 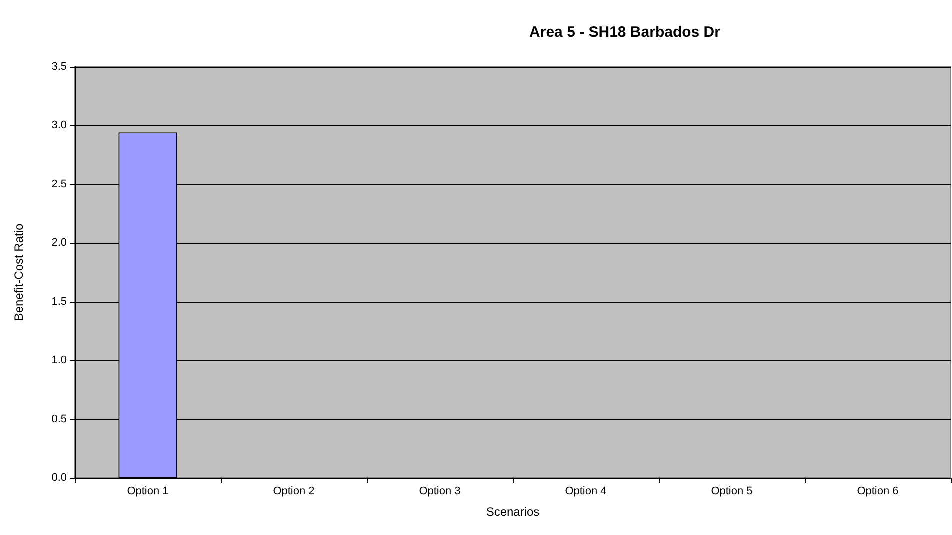 What do you see at coordinates (59, 243) in the screenshot?
I see `y-tick-label: 2.0` at bounding box center [59, 243].